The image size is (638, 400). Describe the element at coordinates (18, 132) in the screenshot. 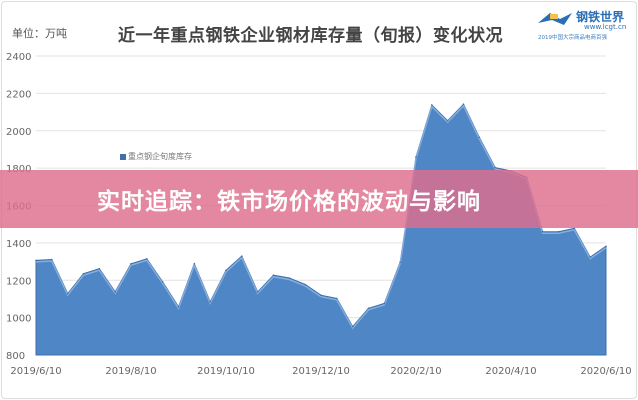

I see `y-tick-label: 2000` at that location.